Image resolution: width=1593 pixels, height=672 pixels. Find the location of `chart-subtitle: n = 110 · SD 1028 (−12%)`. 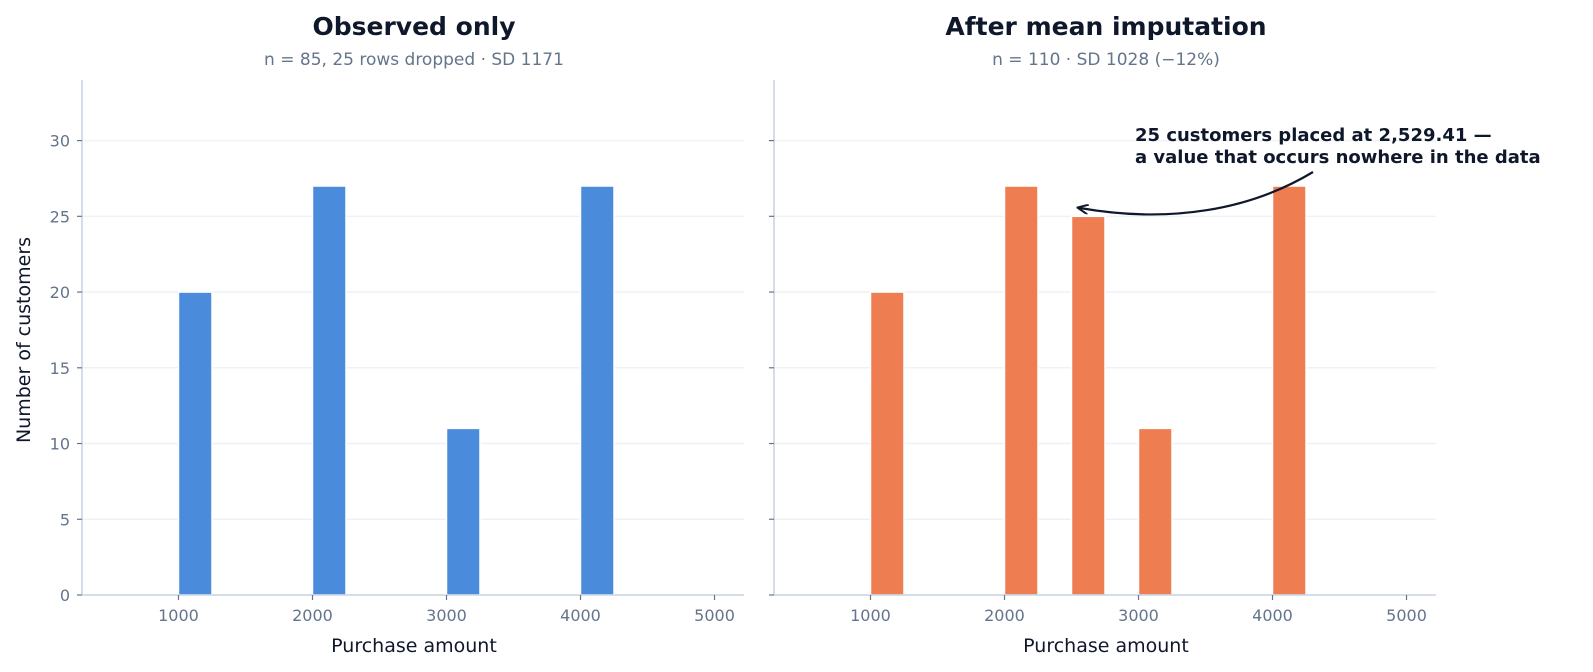

chart-subtitle: n = 110 · SD 1028 (−12%) is located at coordinates (1106, 60).